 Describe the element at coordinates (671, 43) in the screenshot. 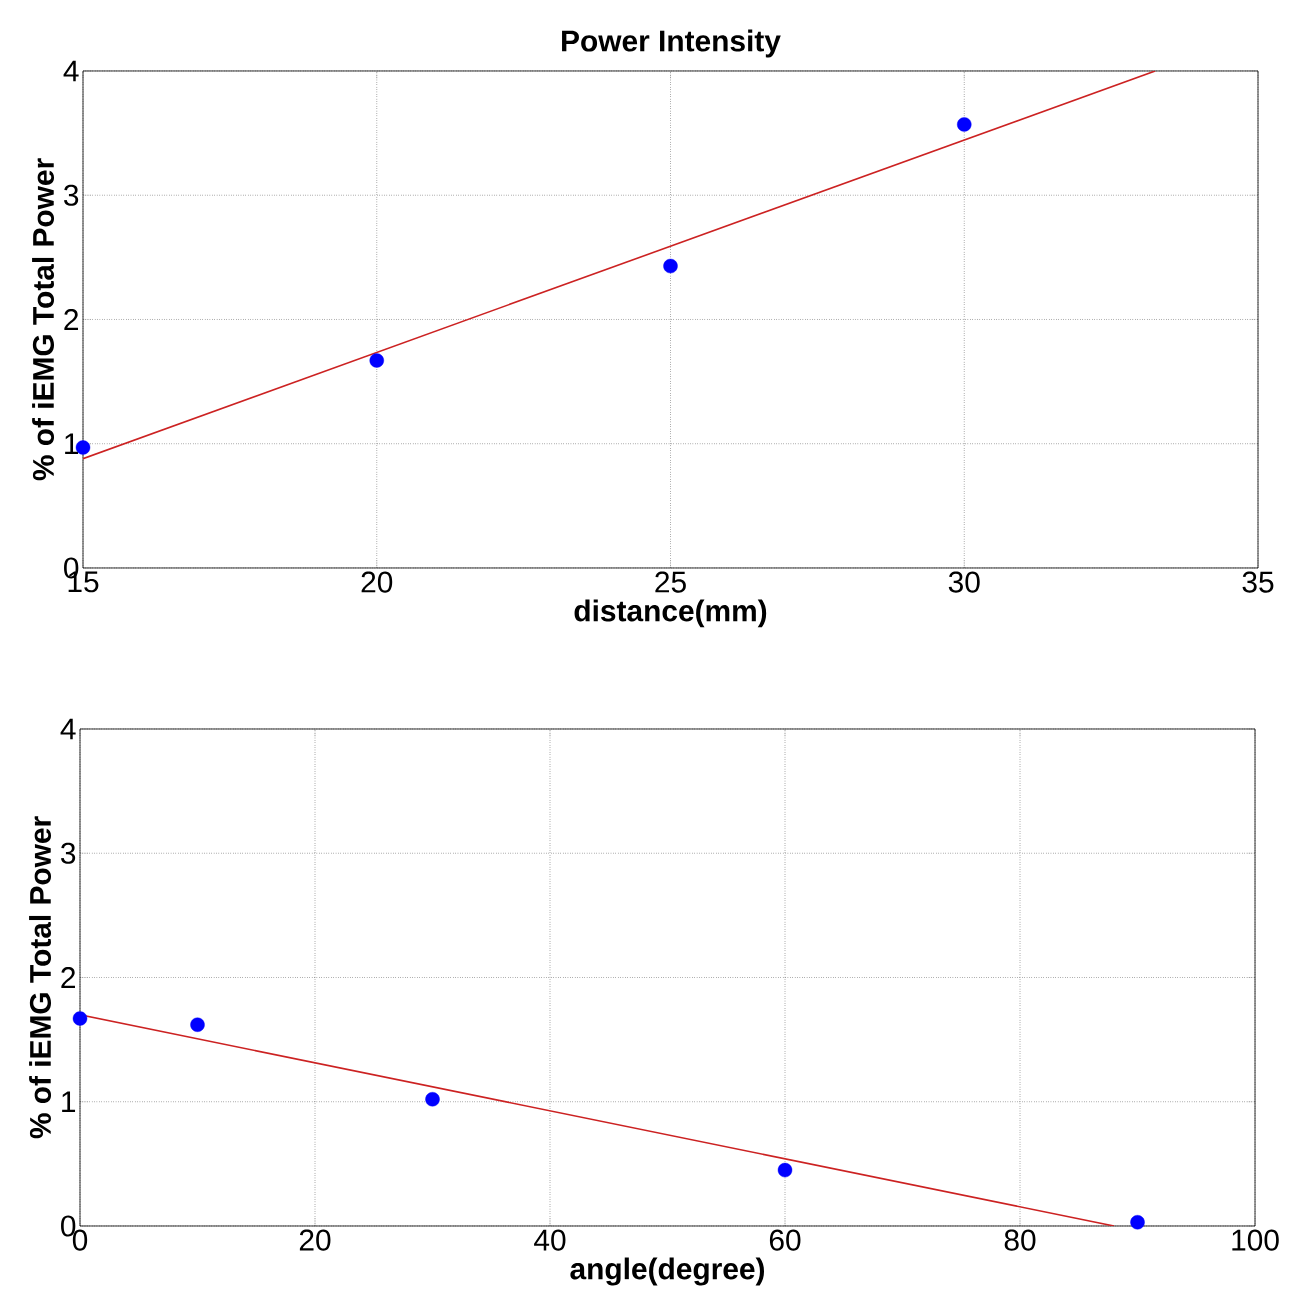

I see `chart-title: Power Intensity` at that location.